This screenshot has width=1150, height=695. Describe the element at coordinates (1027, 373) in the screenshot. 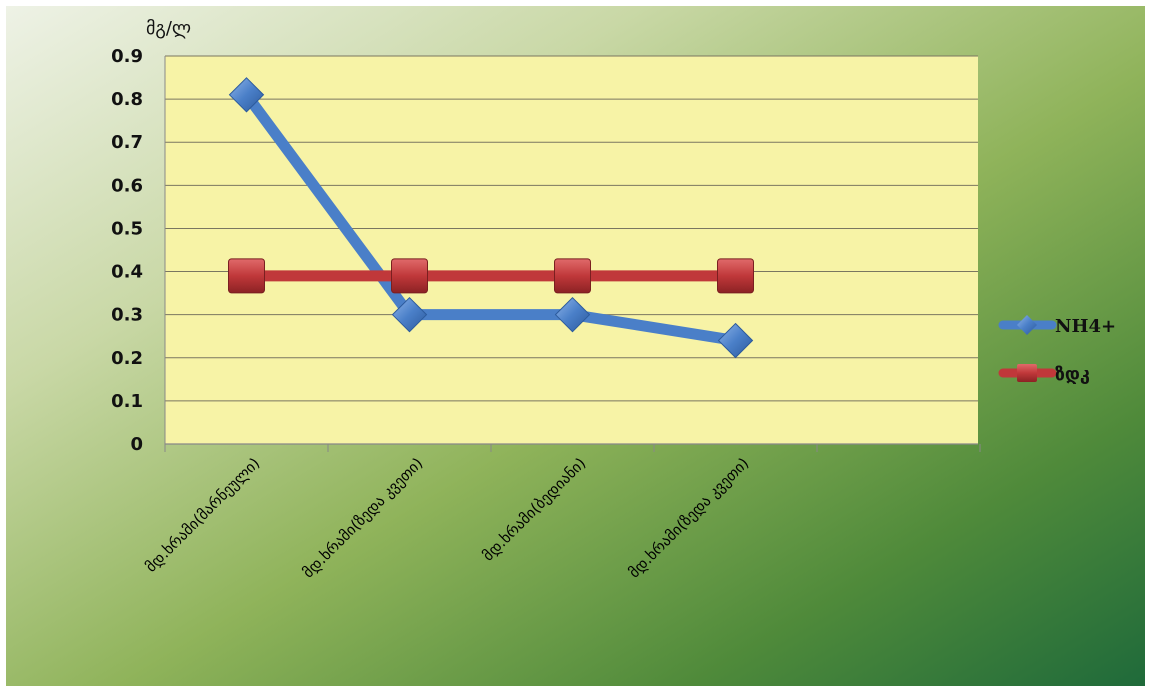

I see `legend-marker-square` at that location.